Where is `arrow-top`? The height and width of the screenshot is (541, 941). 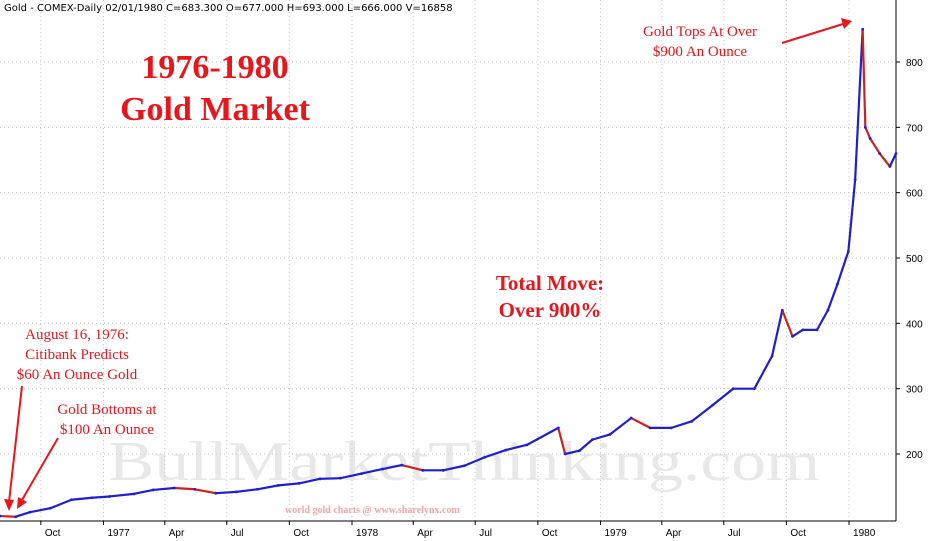 arrow-top is located at coordinates (812, 33).